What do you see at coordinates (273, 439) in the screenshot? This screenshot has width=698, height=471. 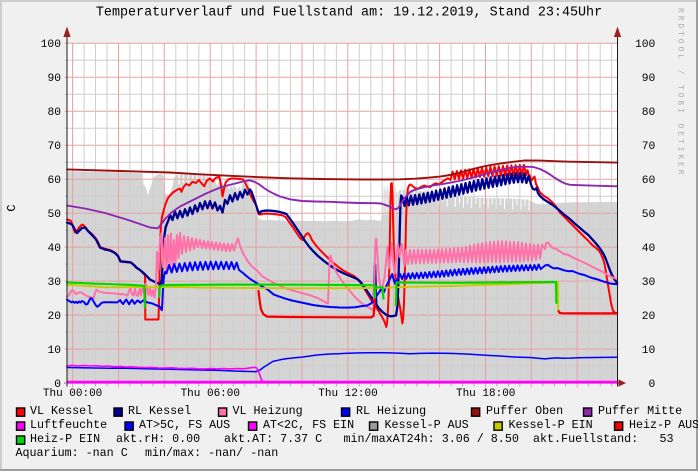 I see `svg-text: akt.AT: 7.37 C` at bounding box center [273, 439].